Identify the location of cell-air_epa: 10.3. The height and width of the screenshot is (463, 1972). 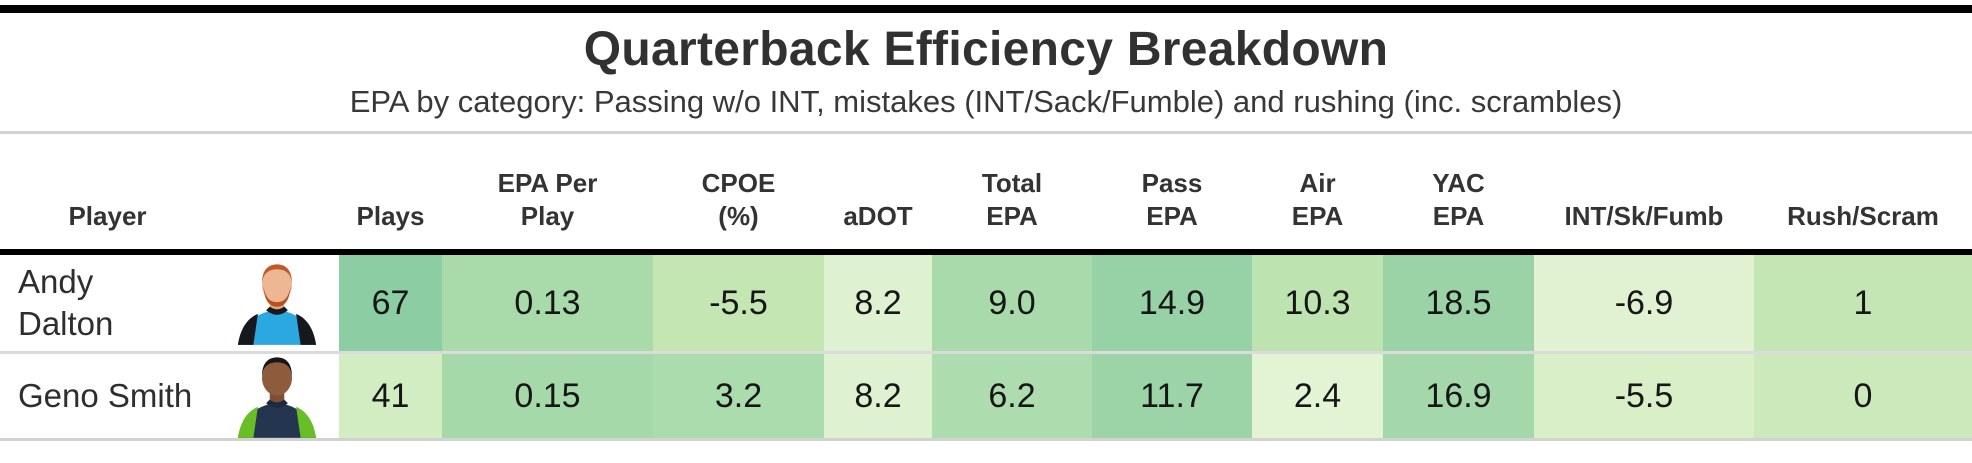
(1317, 302).